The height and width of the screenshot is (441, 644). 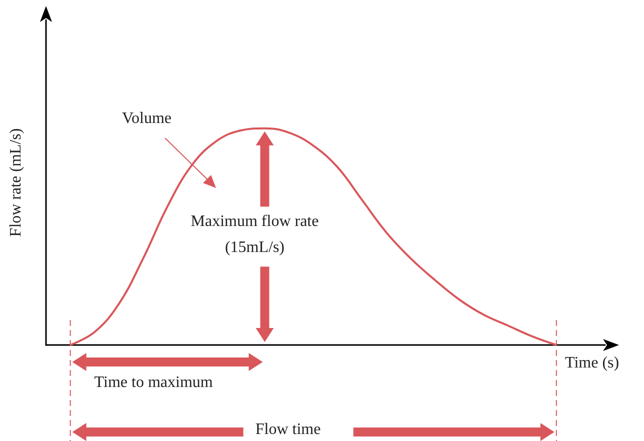 I want to click on y-axis-title: Flow rate (mL/s), so click(x=16, y=182).